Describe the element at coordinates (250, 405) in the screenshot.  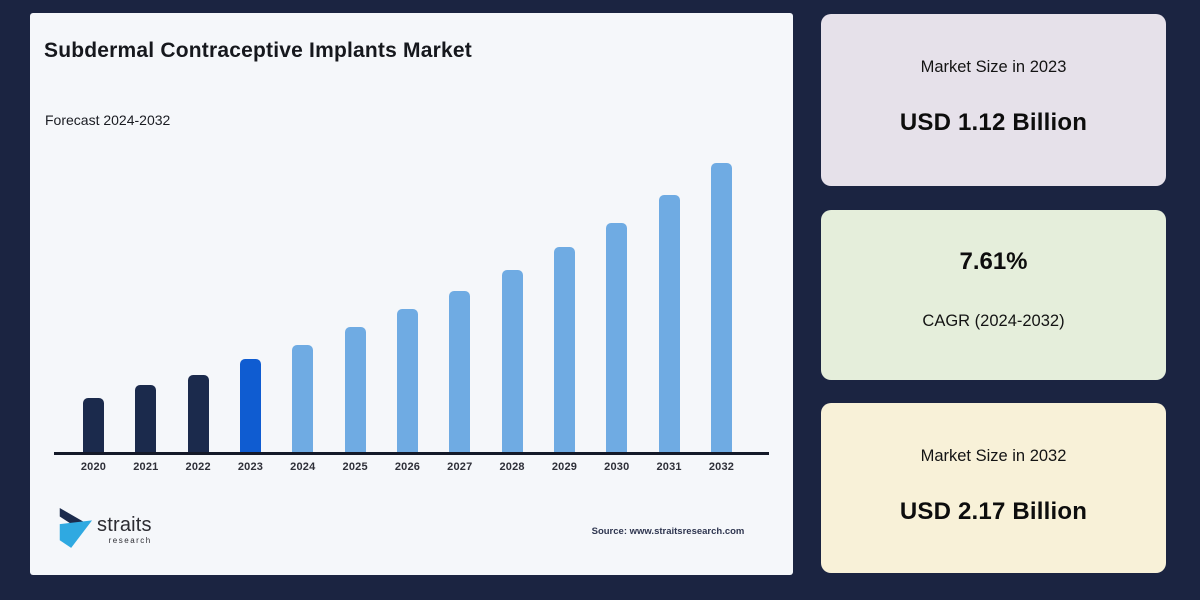
I see `bar-2023` at that location.